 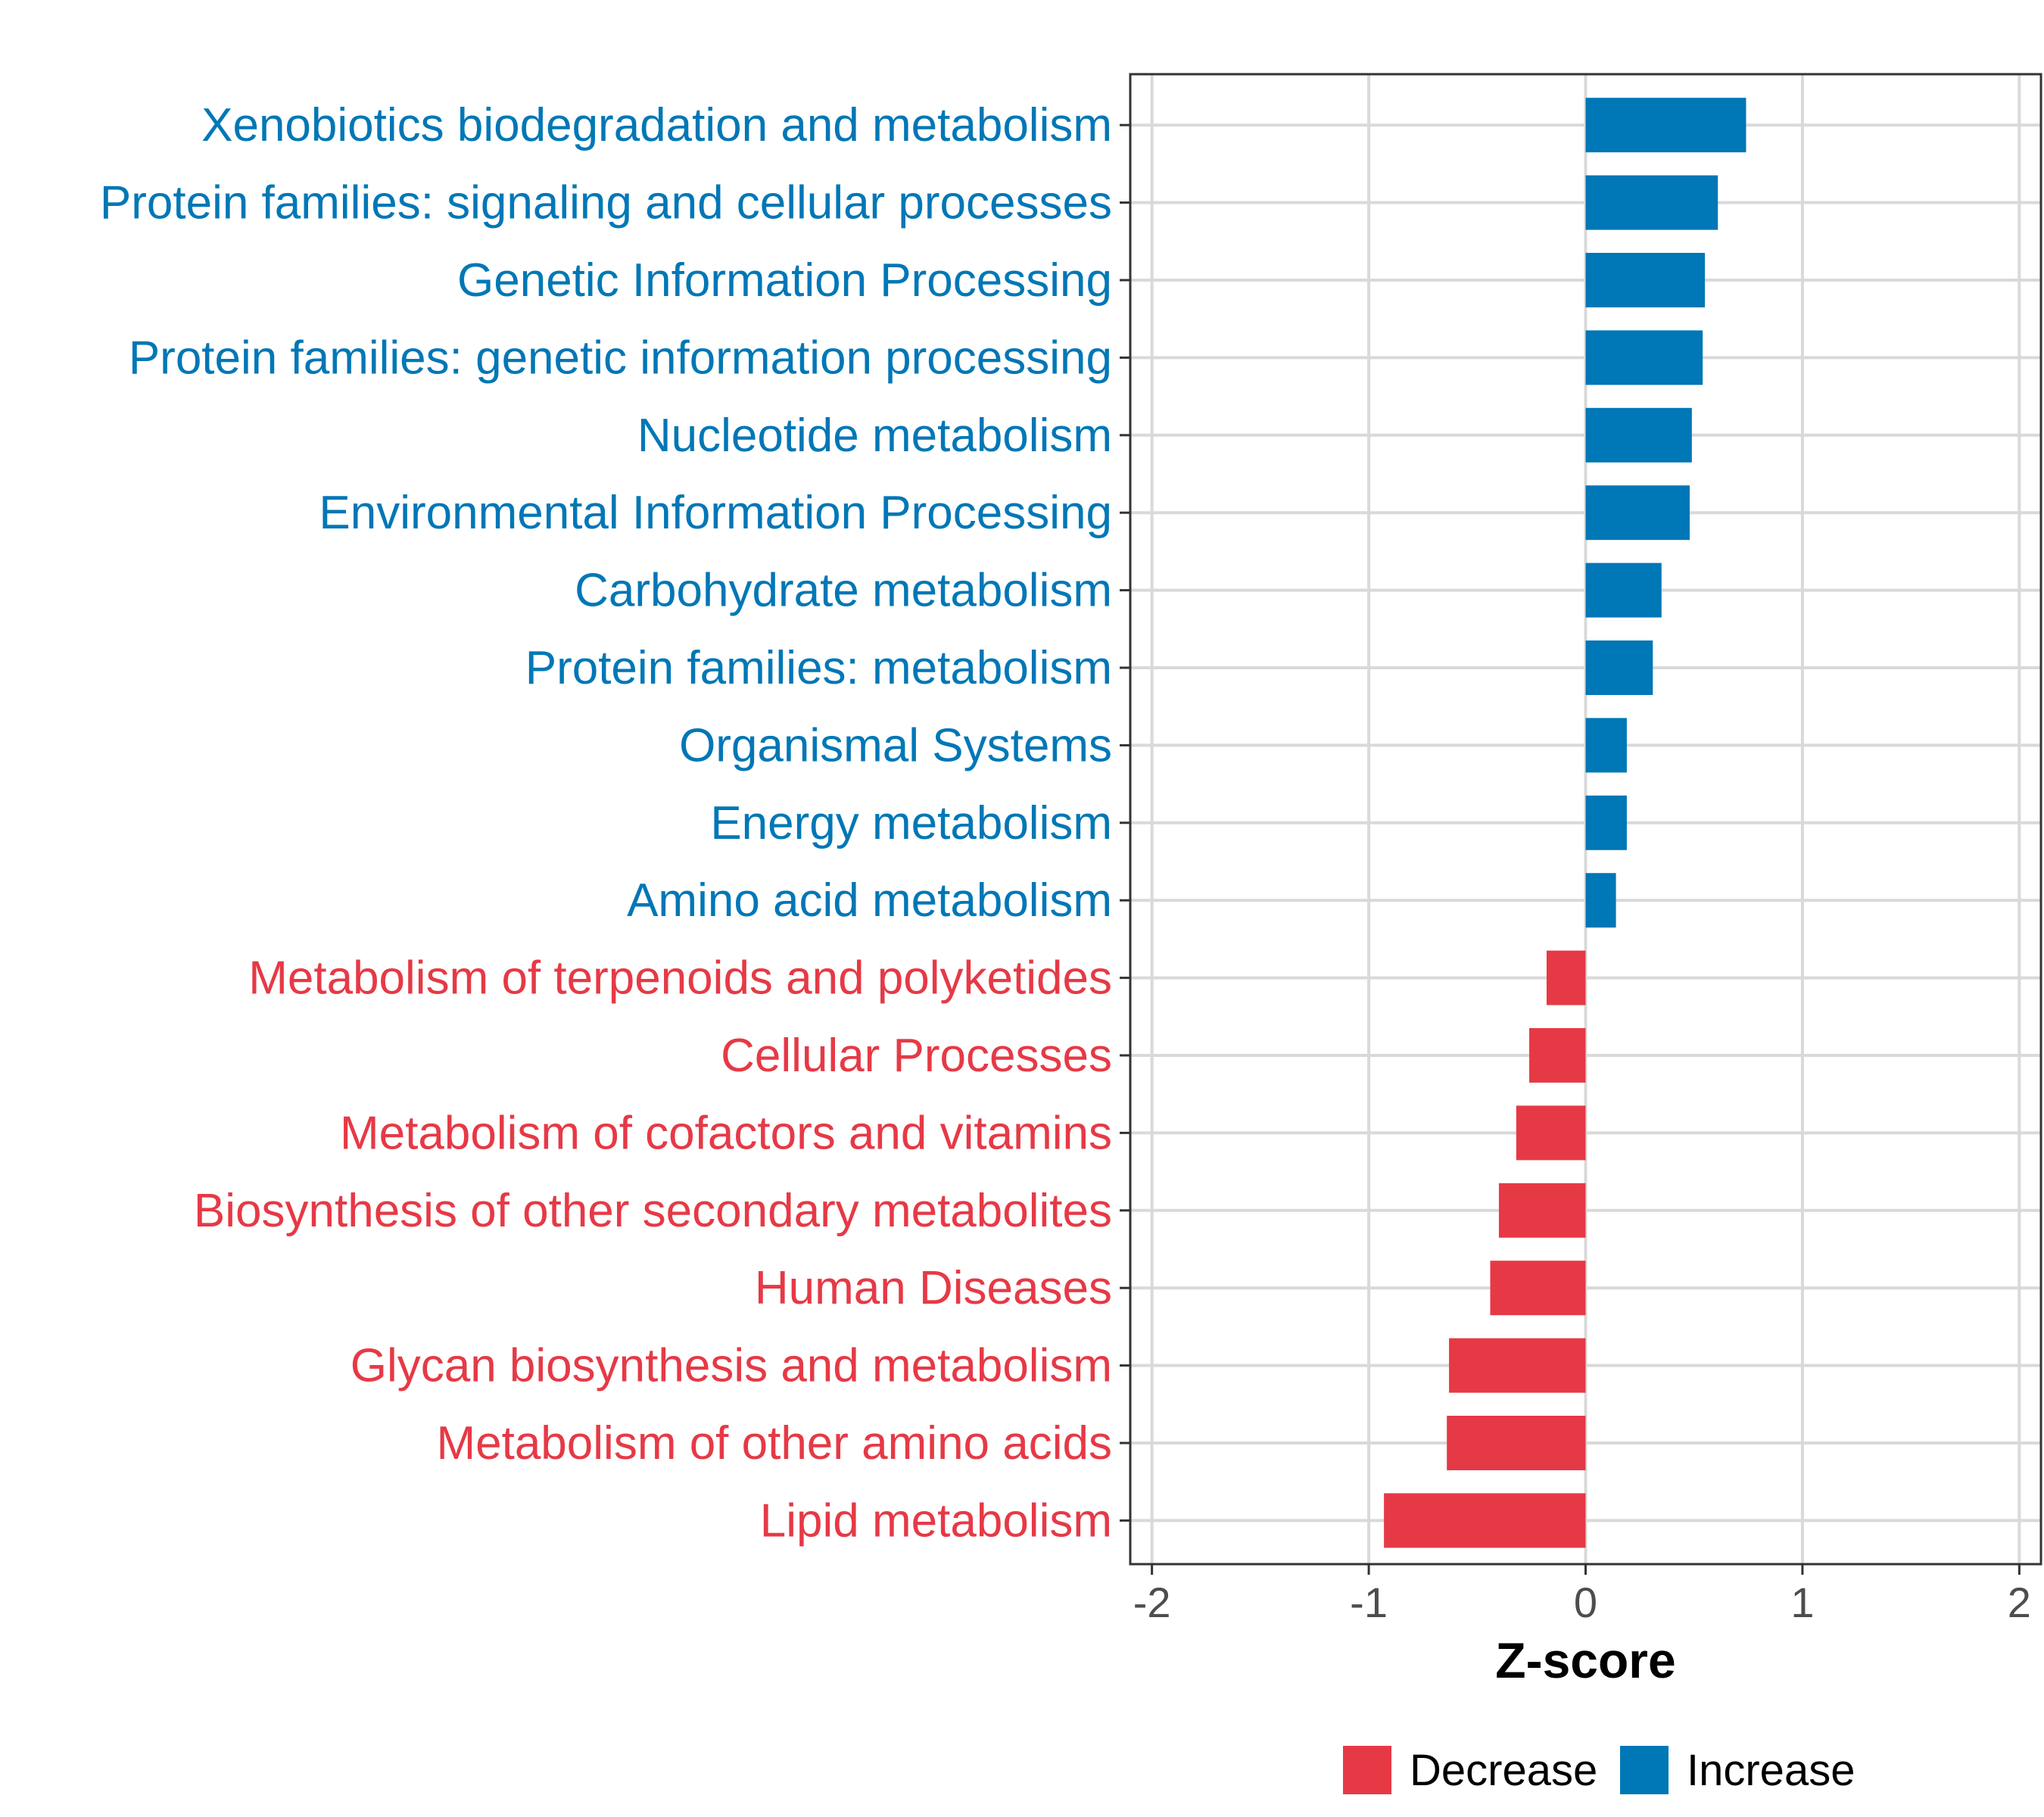 I want to click on category-label: Amino acid metabolism, so click(x=870, y=900).